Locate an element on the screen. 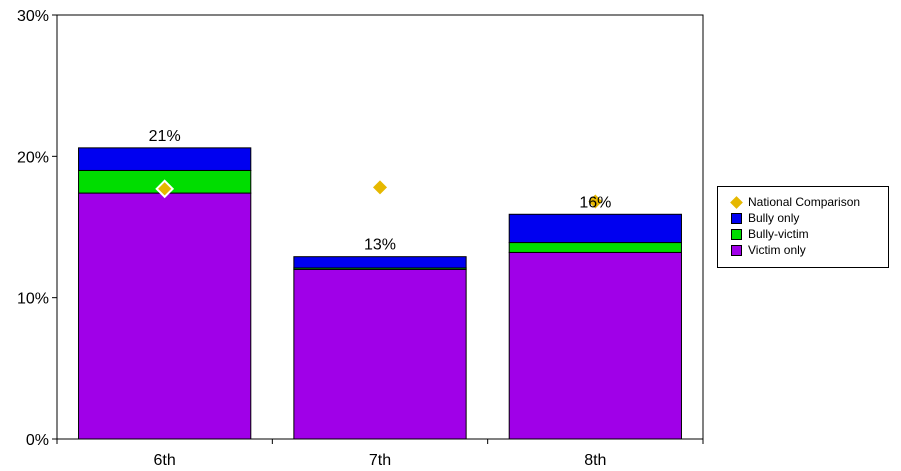 This screenshot has width=901, height=471. legend-item-bully-only: Bully only is located at coordinates (765, 218).